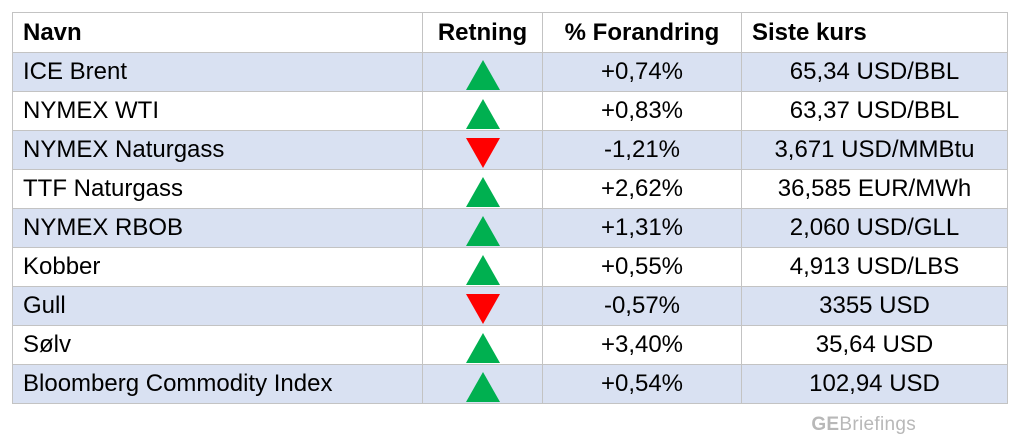 The image size is (1024, 446). I want to click on commodity-name: Sølv, so click(217, 345).